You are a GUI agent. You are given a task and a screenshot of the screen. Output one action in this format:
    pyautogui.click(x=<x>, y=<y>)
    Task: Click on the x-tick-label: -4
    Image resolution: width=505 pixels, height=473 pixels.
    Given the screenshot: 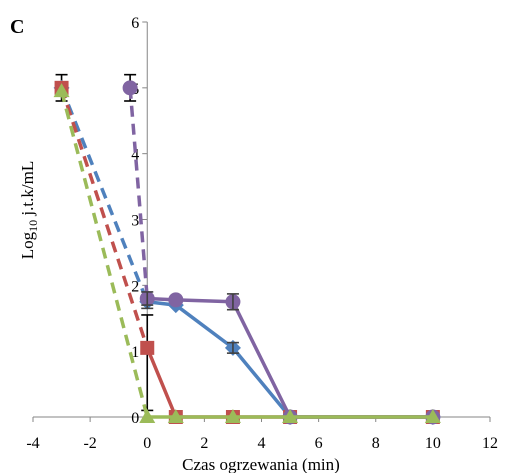 What is the action you would take?
    pyautogui.click(x=32, y=443)
    